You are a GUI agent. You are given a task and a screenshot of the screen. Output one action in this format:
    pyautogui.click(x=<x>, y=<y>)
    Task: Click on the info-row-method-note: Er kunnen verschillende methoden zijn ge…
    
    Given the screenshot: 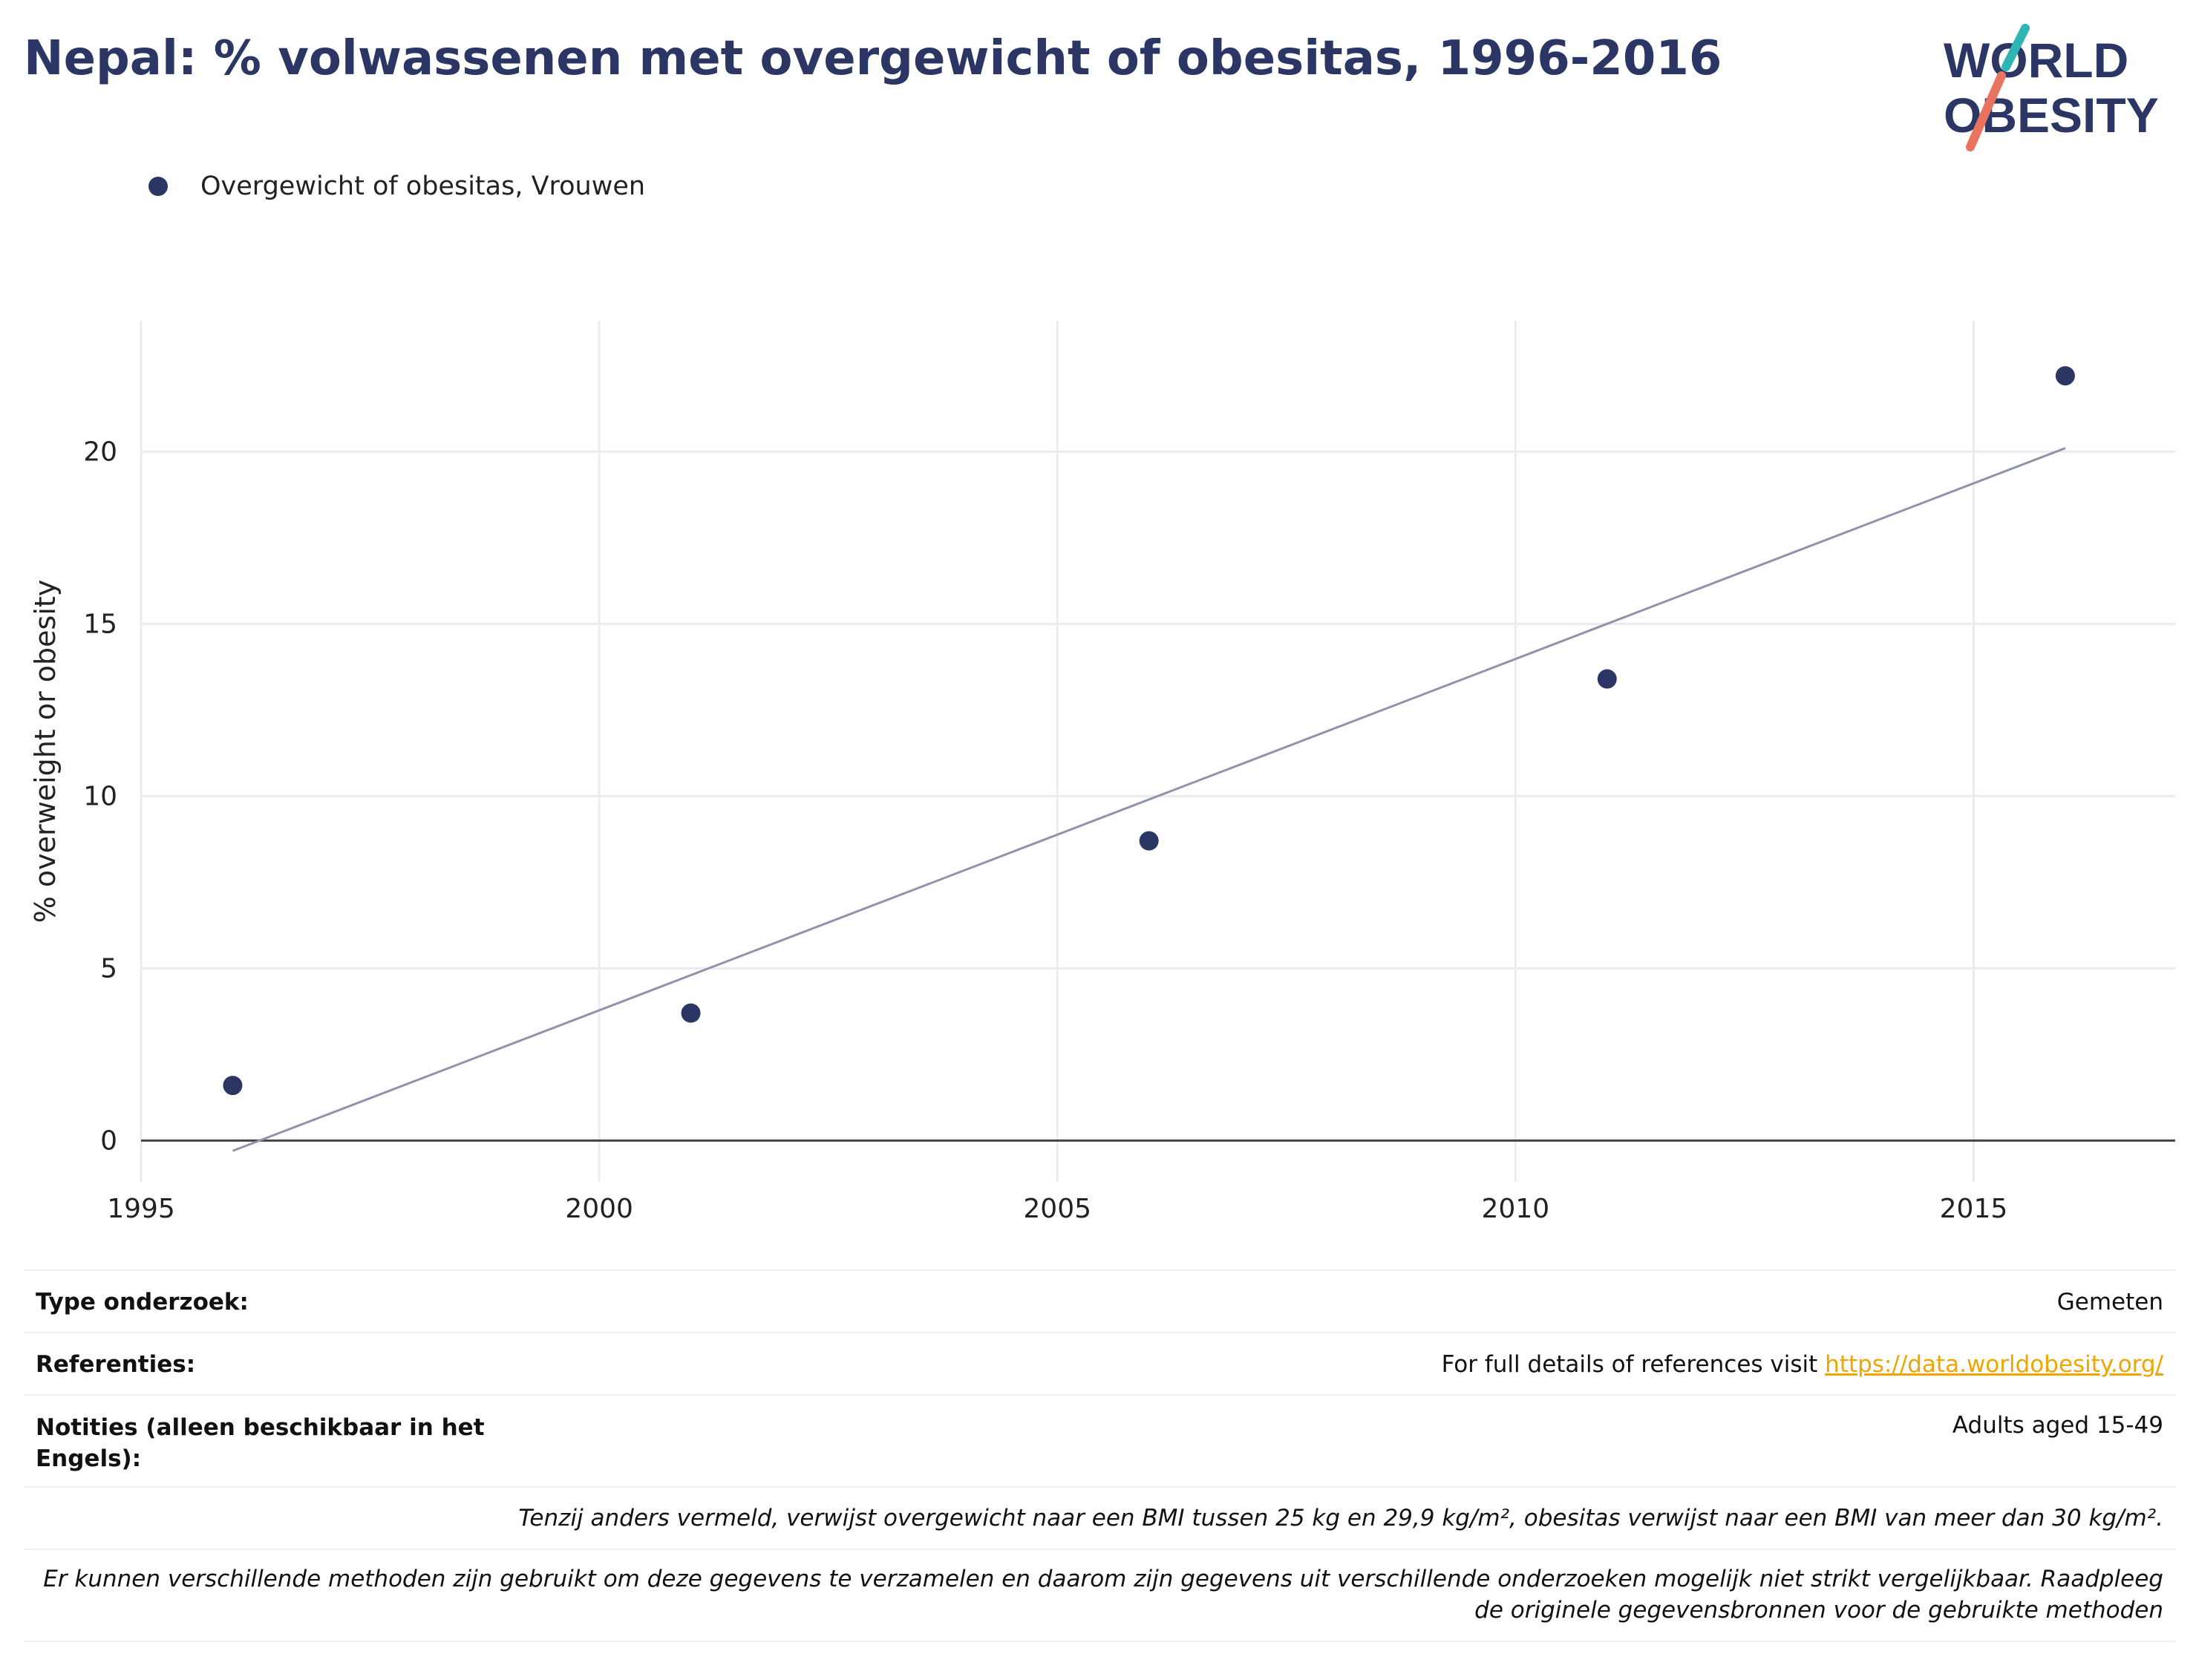 What is the action you would take?
    pyautogui.click(x=1099, y=1595)
    